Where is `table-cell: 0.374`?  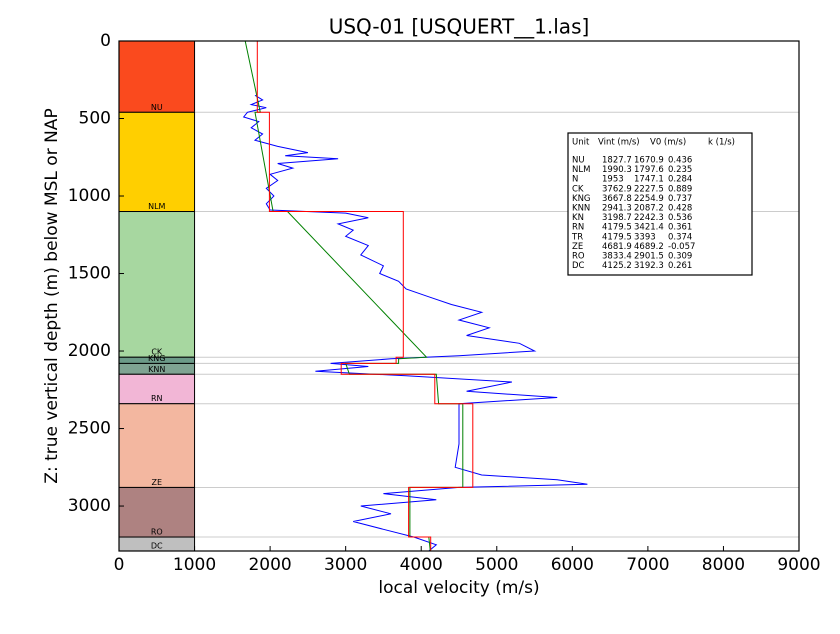
table-cell: 0.374 is located at coordinates (680, 237).